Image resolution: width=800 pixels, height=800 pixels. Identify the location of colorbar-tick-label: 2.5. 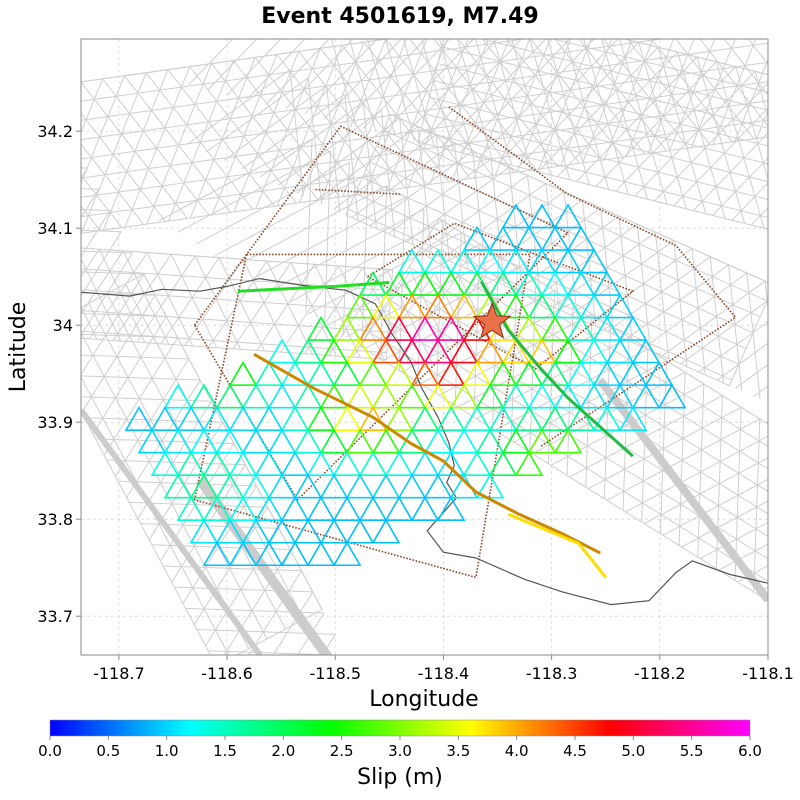
(342, 751).